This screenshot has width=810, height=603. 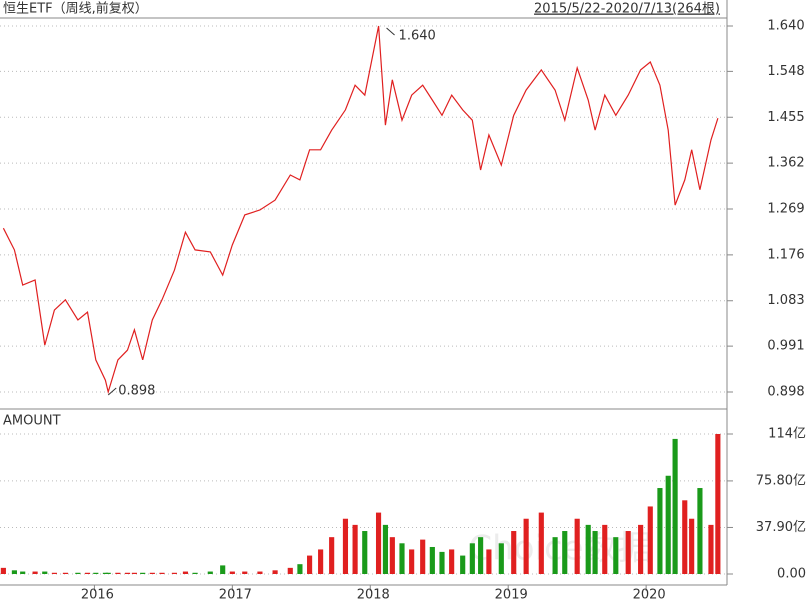 What do you see at coordinates (627, 9) in the screenshot?
I see `range-label: 2015/5/22-2020/7/13(264根)` at bounding box center [627, 9].